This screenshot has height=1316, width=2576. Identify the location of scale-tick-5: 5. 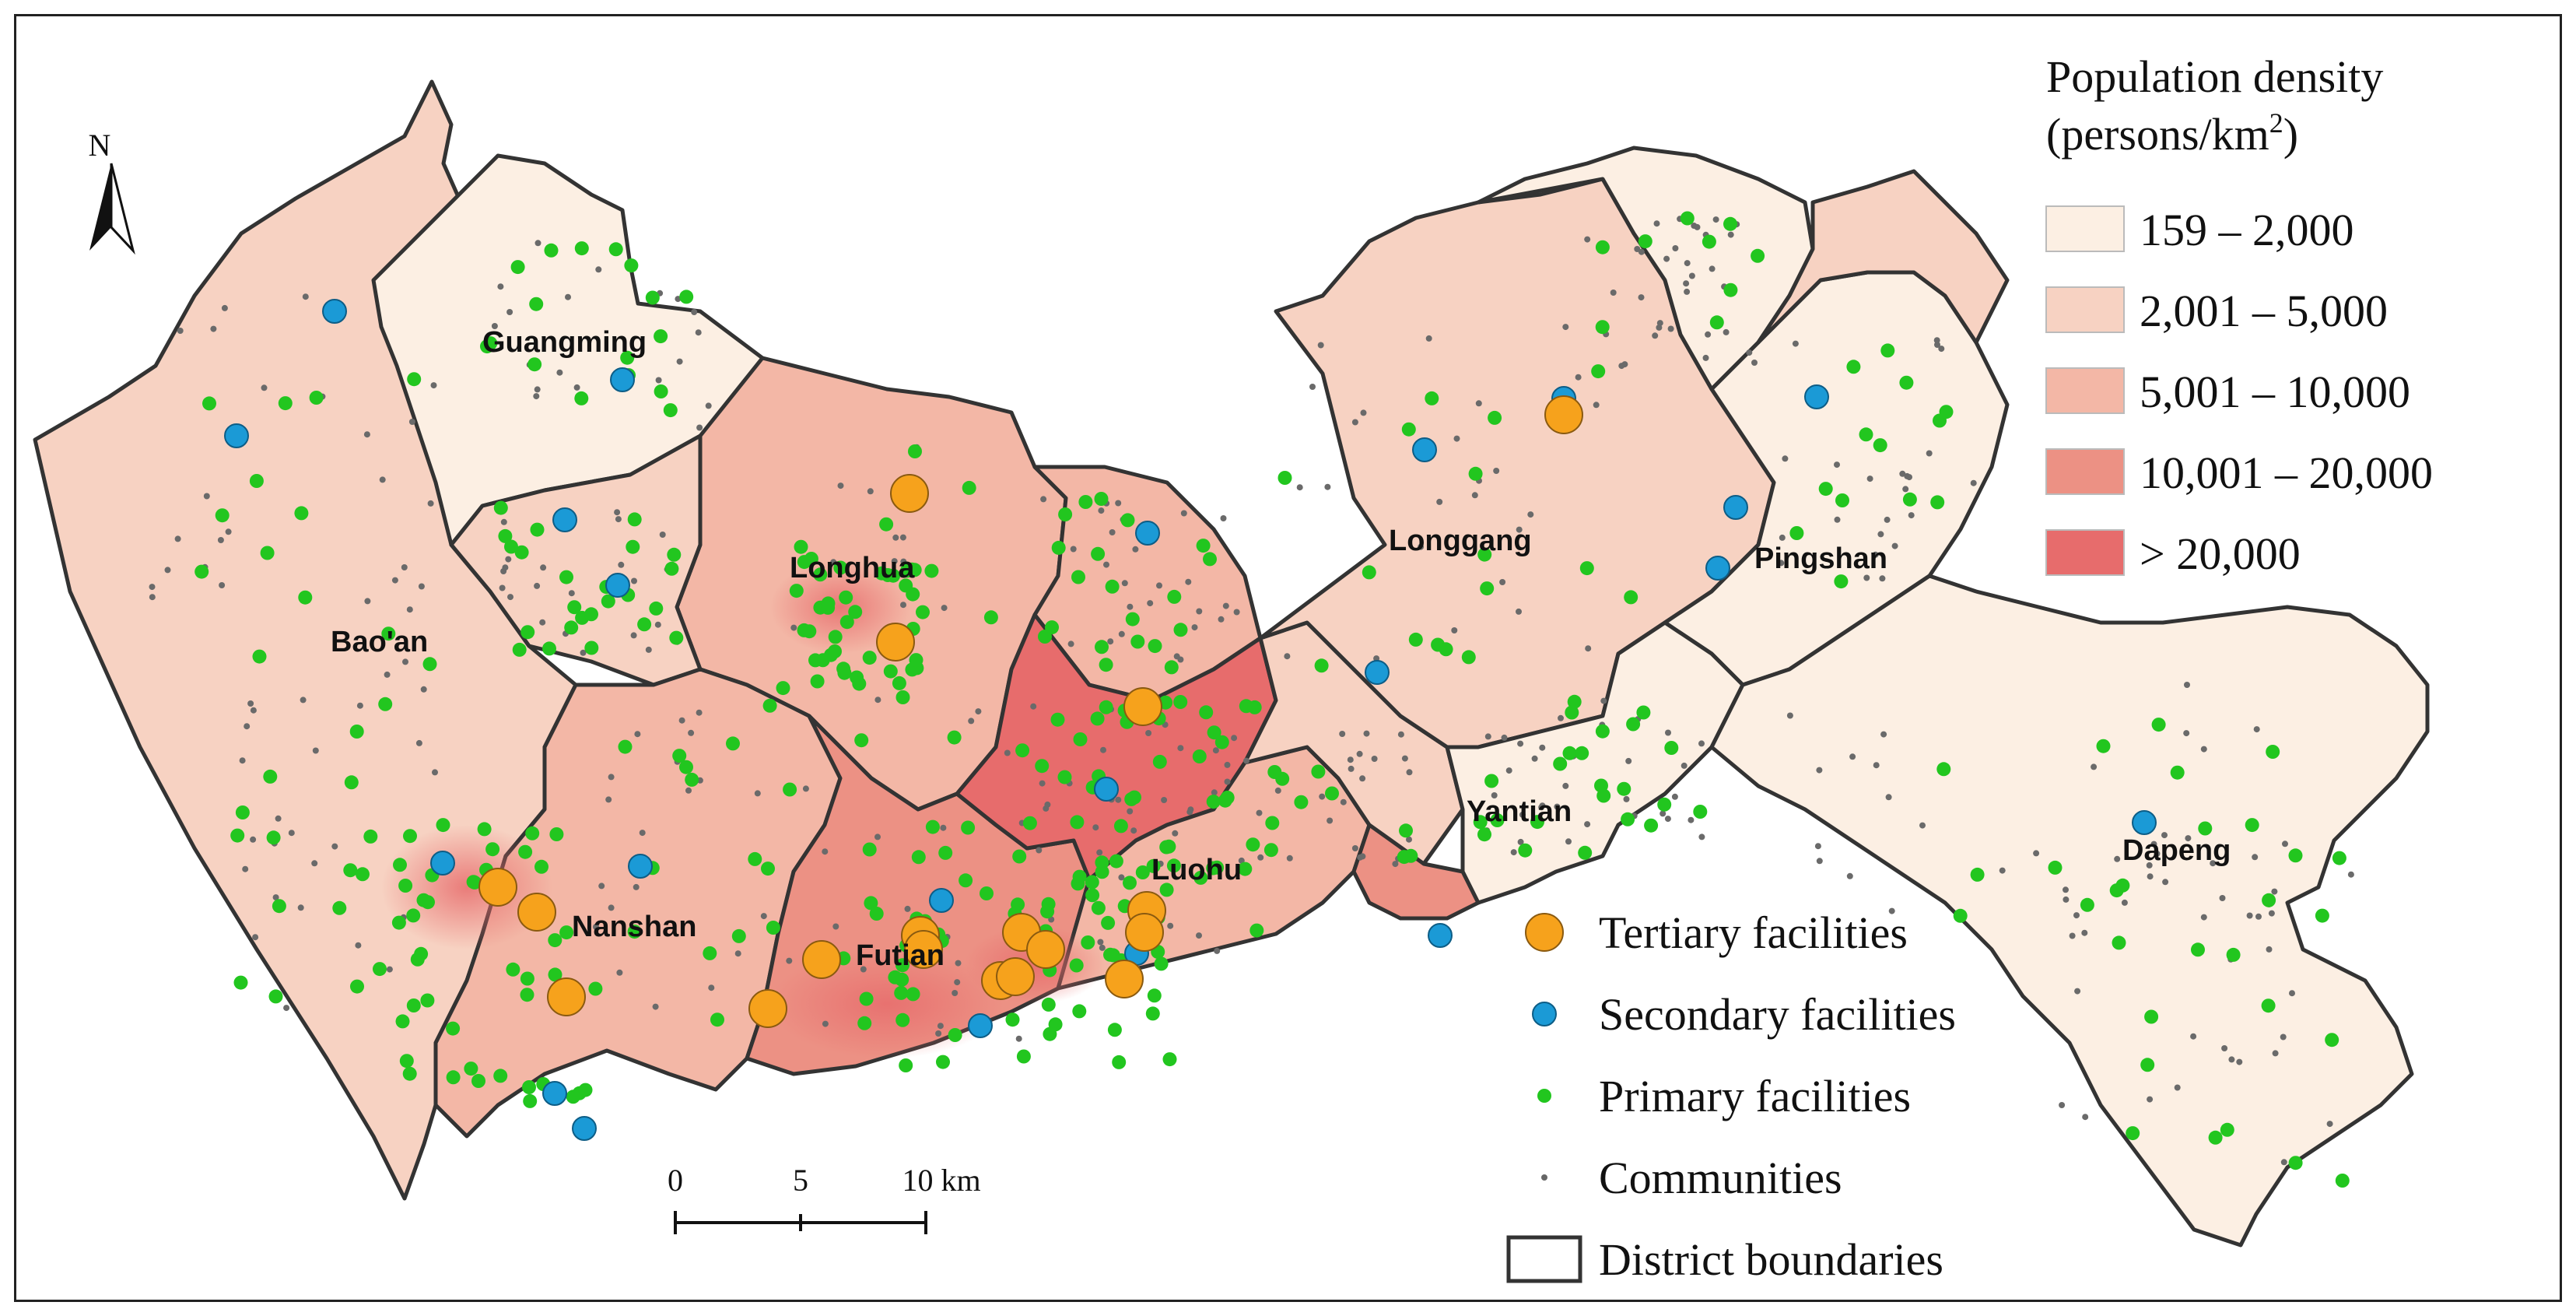
(801, 1180).